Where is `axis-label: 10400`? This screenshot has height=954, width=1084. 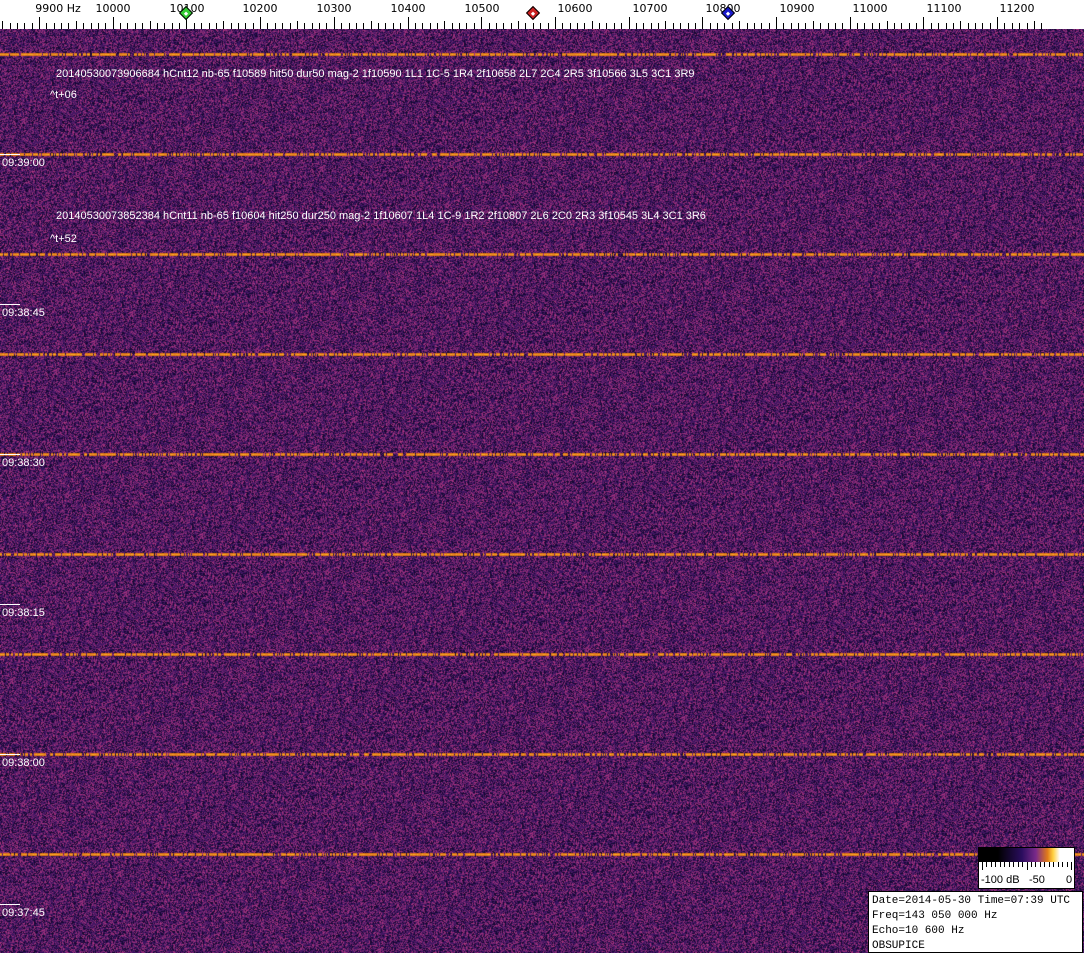 axis-label: 10400 is located at coordinates (408, 8).